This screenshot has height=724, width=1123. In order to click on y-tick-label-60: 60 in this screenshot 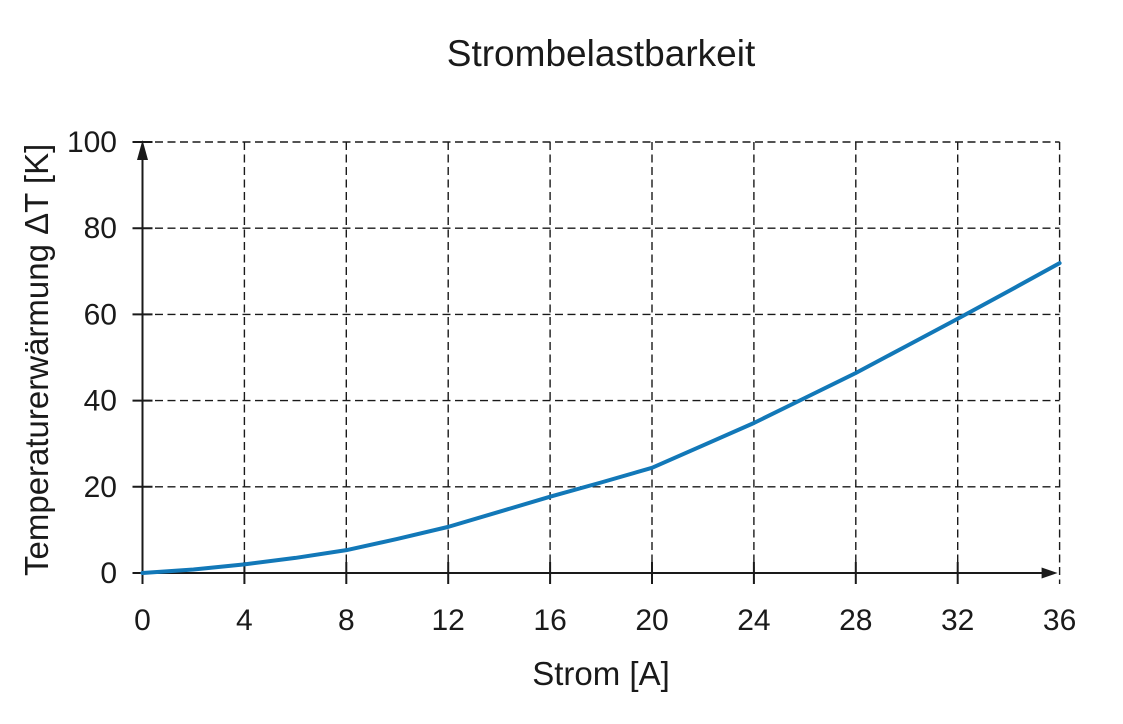, I will do `click(100, 314)`.